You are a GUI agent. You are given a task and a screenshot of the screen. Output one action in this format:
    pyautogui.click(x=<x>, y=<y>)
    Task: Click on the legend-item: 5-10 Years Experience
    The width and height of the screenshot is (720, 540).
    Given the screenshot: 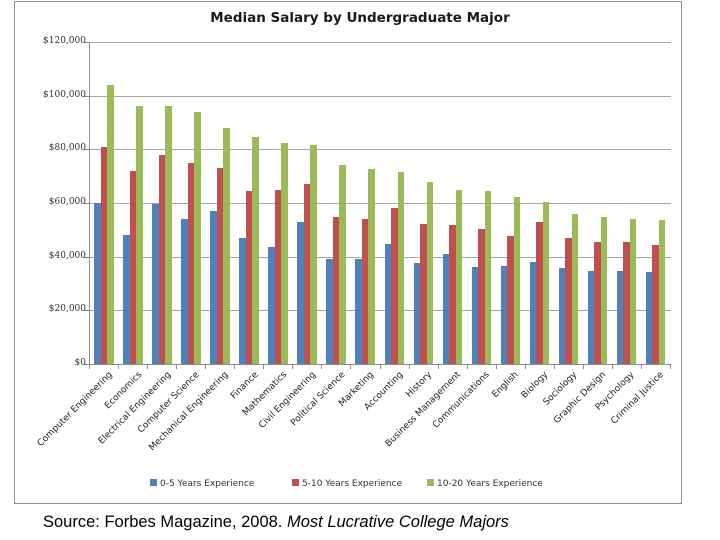 What is the action you would take?
    pyautogui.click(x=347, y=484)
    